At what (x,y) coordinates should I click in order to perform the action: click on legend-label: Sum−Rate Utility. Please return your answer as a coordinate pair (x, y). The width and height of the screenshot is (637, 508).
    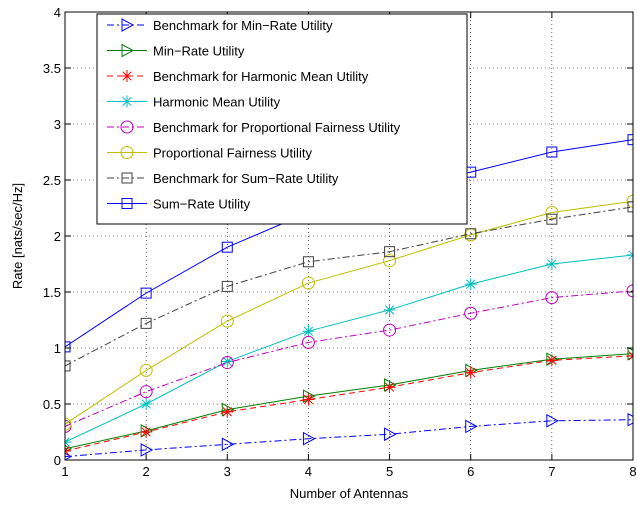
    Looking at the image, I should click on (202, 204).